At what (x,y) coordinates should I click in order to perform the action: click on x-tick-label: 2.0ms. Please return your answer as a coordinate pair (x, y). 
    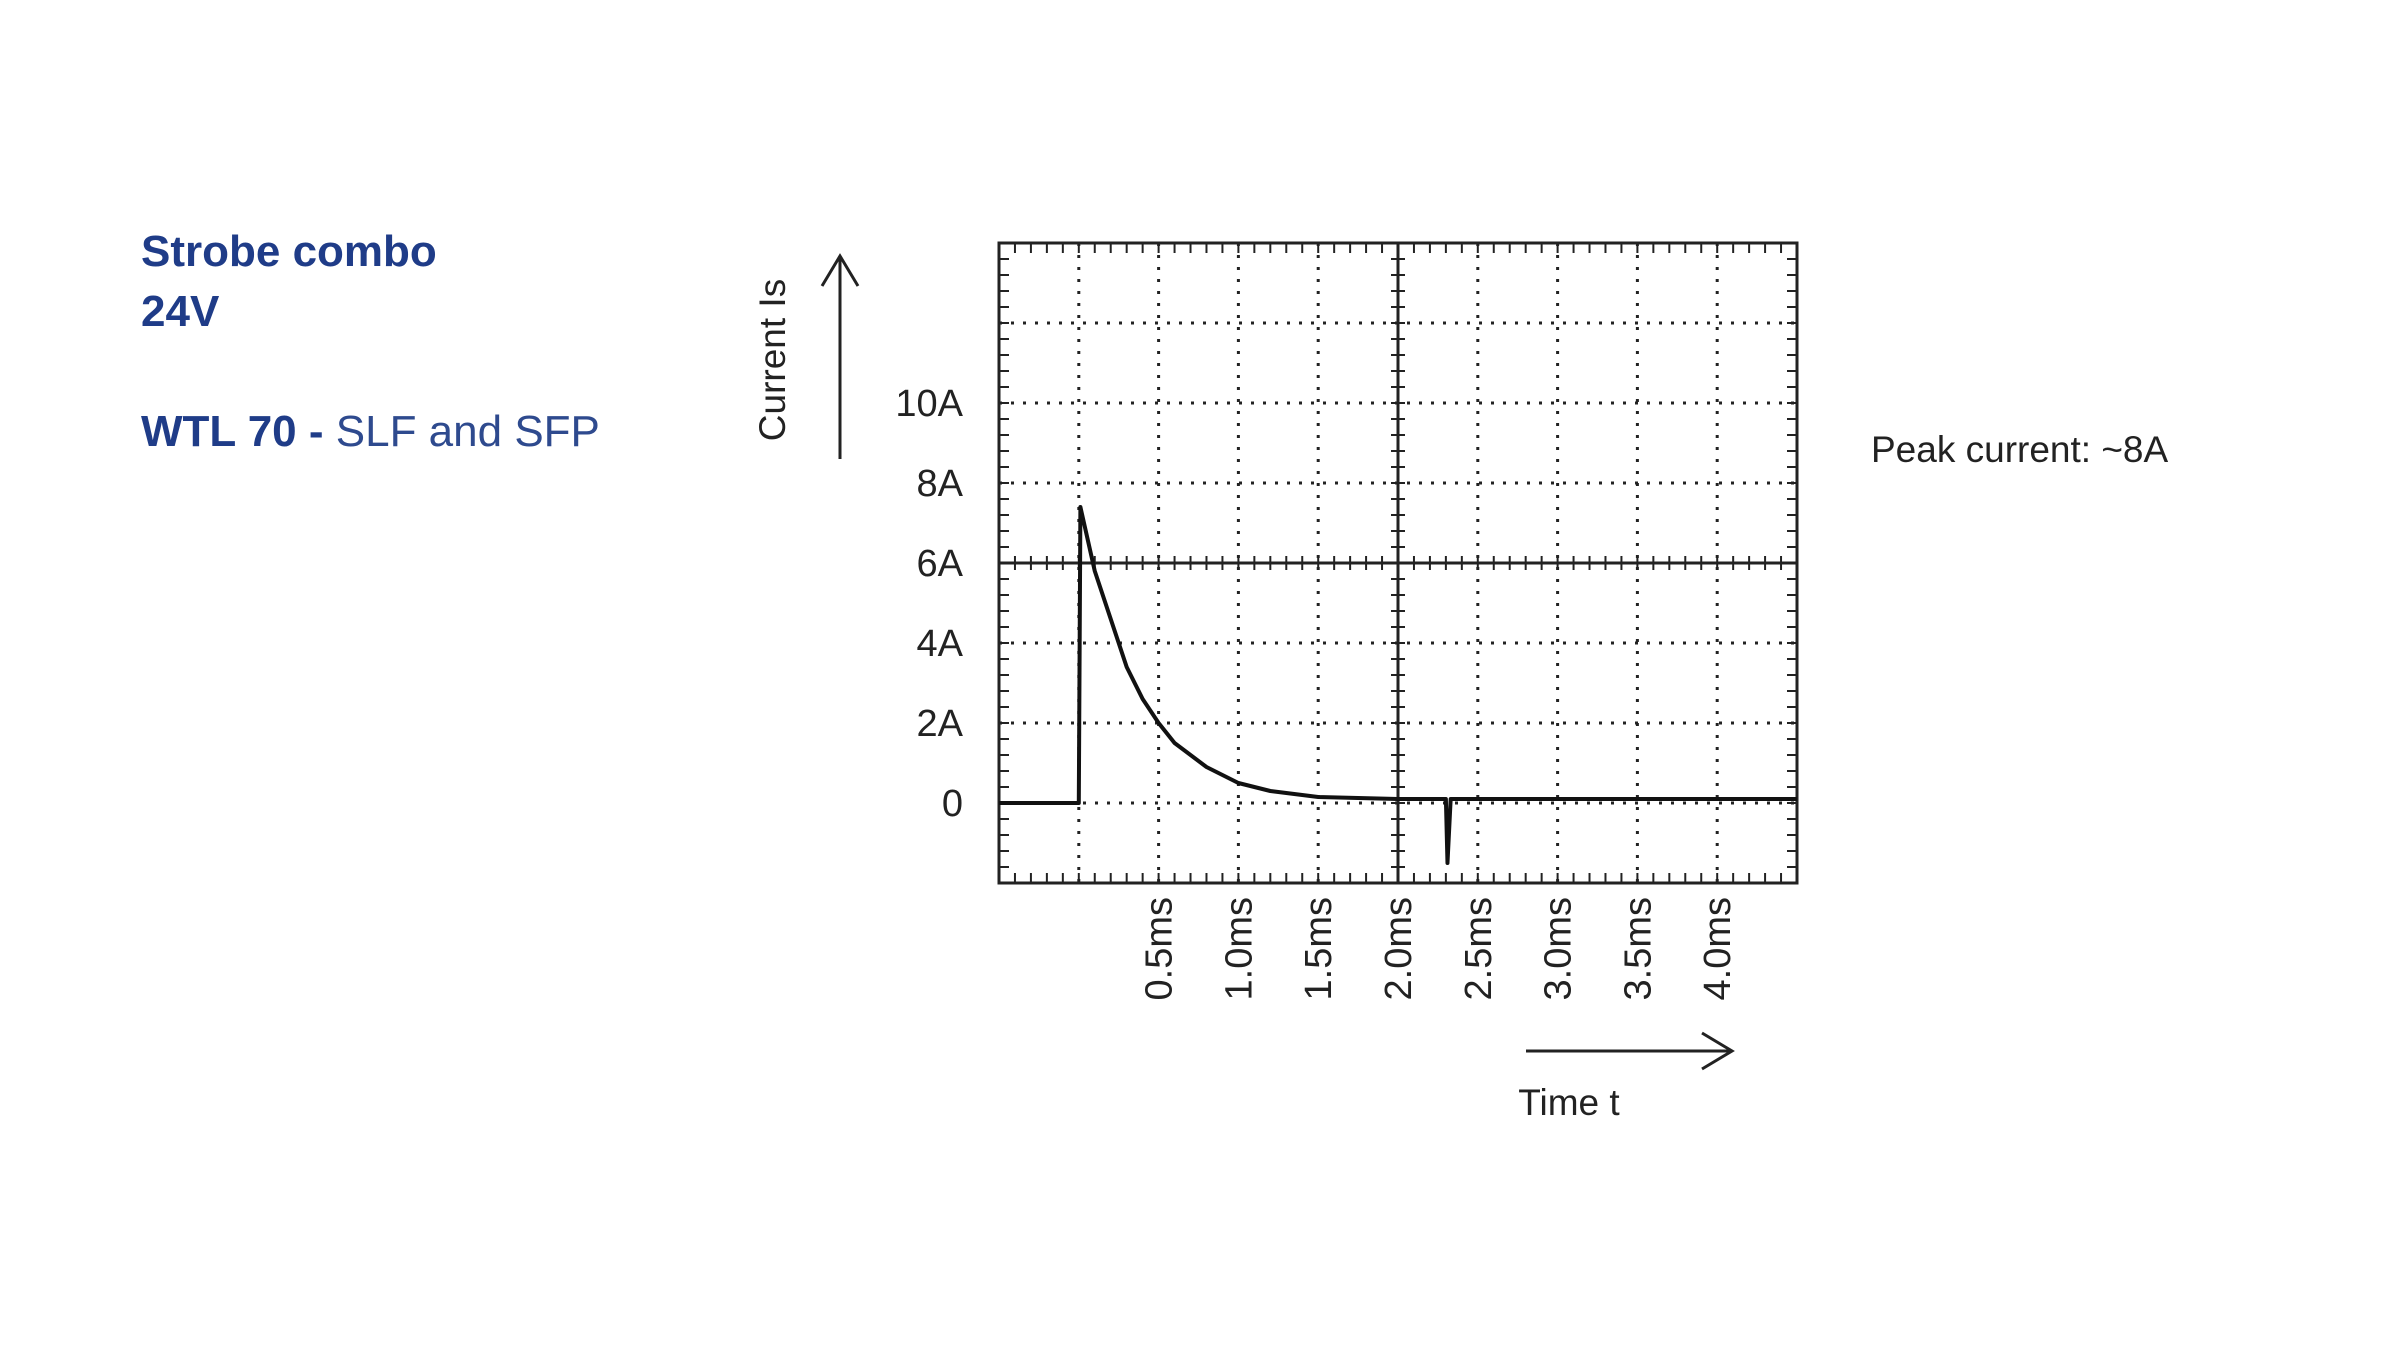
    Looking at the image, I should click on (1399, 948).